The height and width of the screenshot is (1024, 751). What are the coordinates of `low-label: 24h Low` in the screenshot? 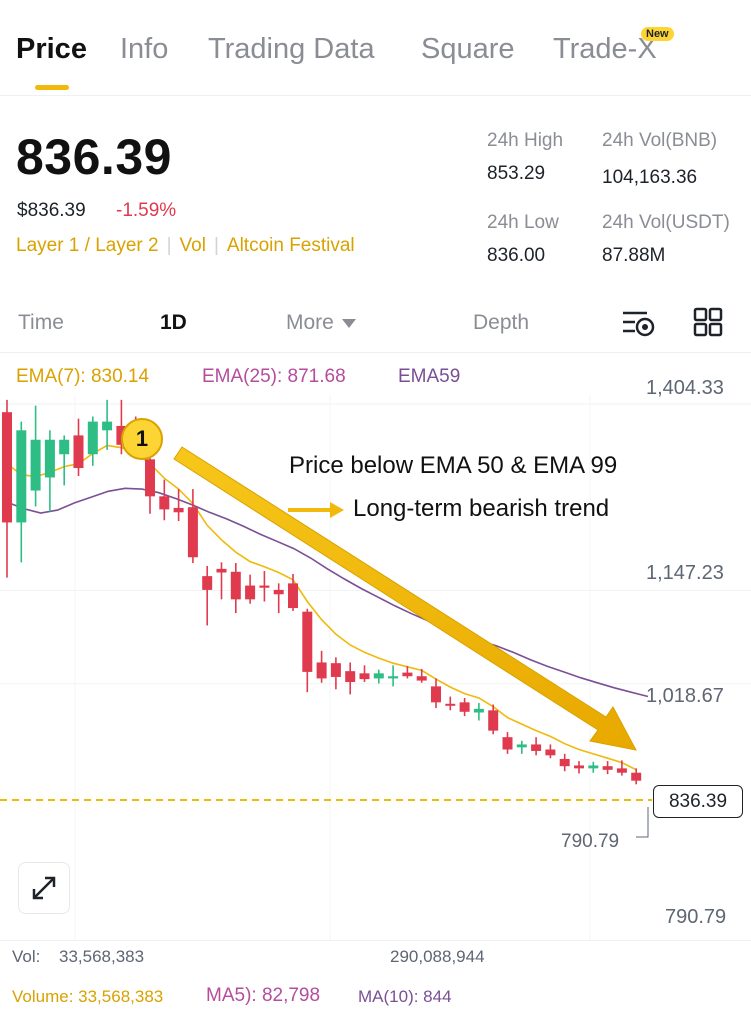 It's located at (523, 222).